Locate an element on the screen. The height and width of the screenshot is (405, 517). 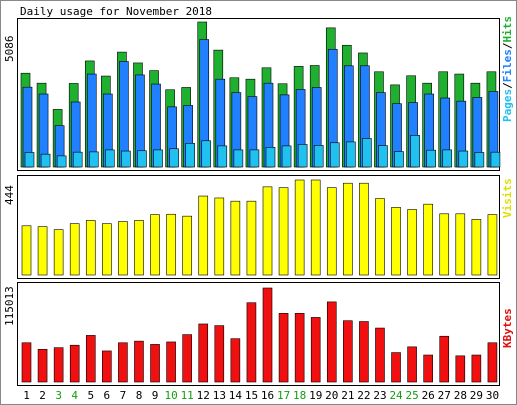
x-tick-label-5: 5 is located at coordinates (90, 395).